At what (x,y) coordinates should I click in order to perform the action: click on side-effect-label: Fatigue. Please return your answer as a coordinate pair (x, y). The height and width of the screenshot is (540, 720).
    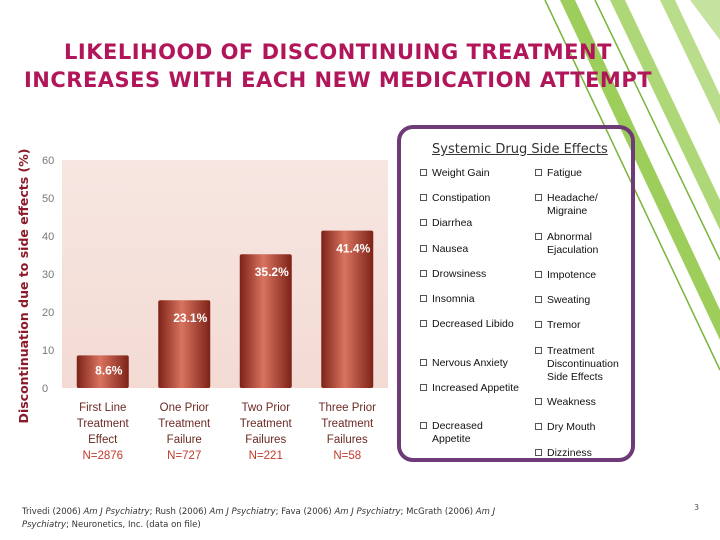
    Looking at the image, I should click on (565, 173).